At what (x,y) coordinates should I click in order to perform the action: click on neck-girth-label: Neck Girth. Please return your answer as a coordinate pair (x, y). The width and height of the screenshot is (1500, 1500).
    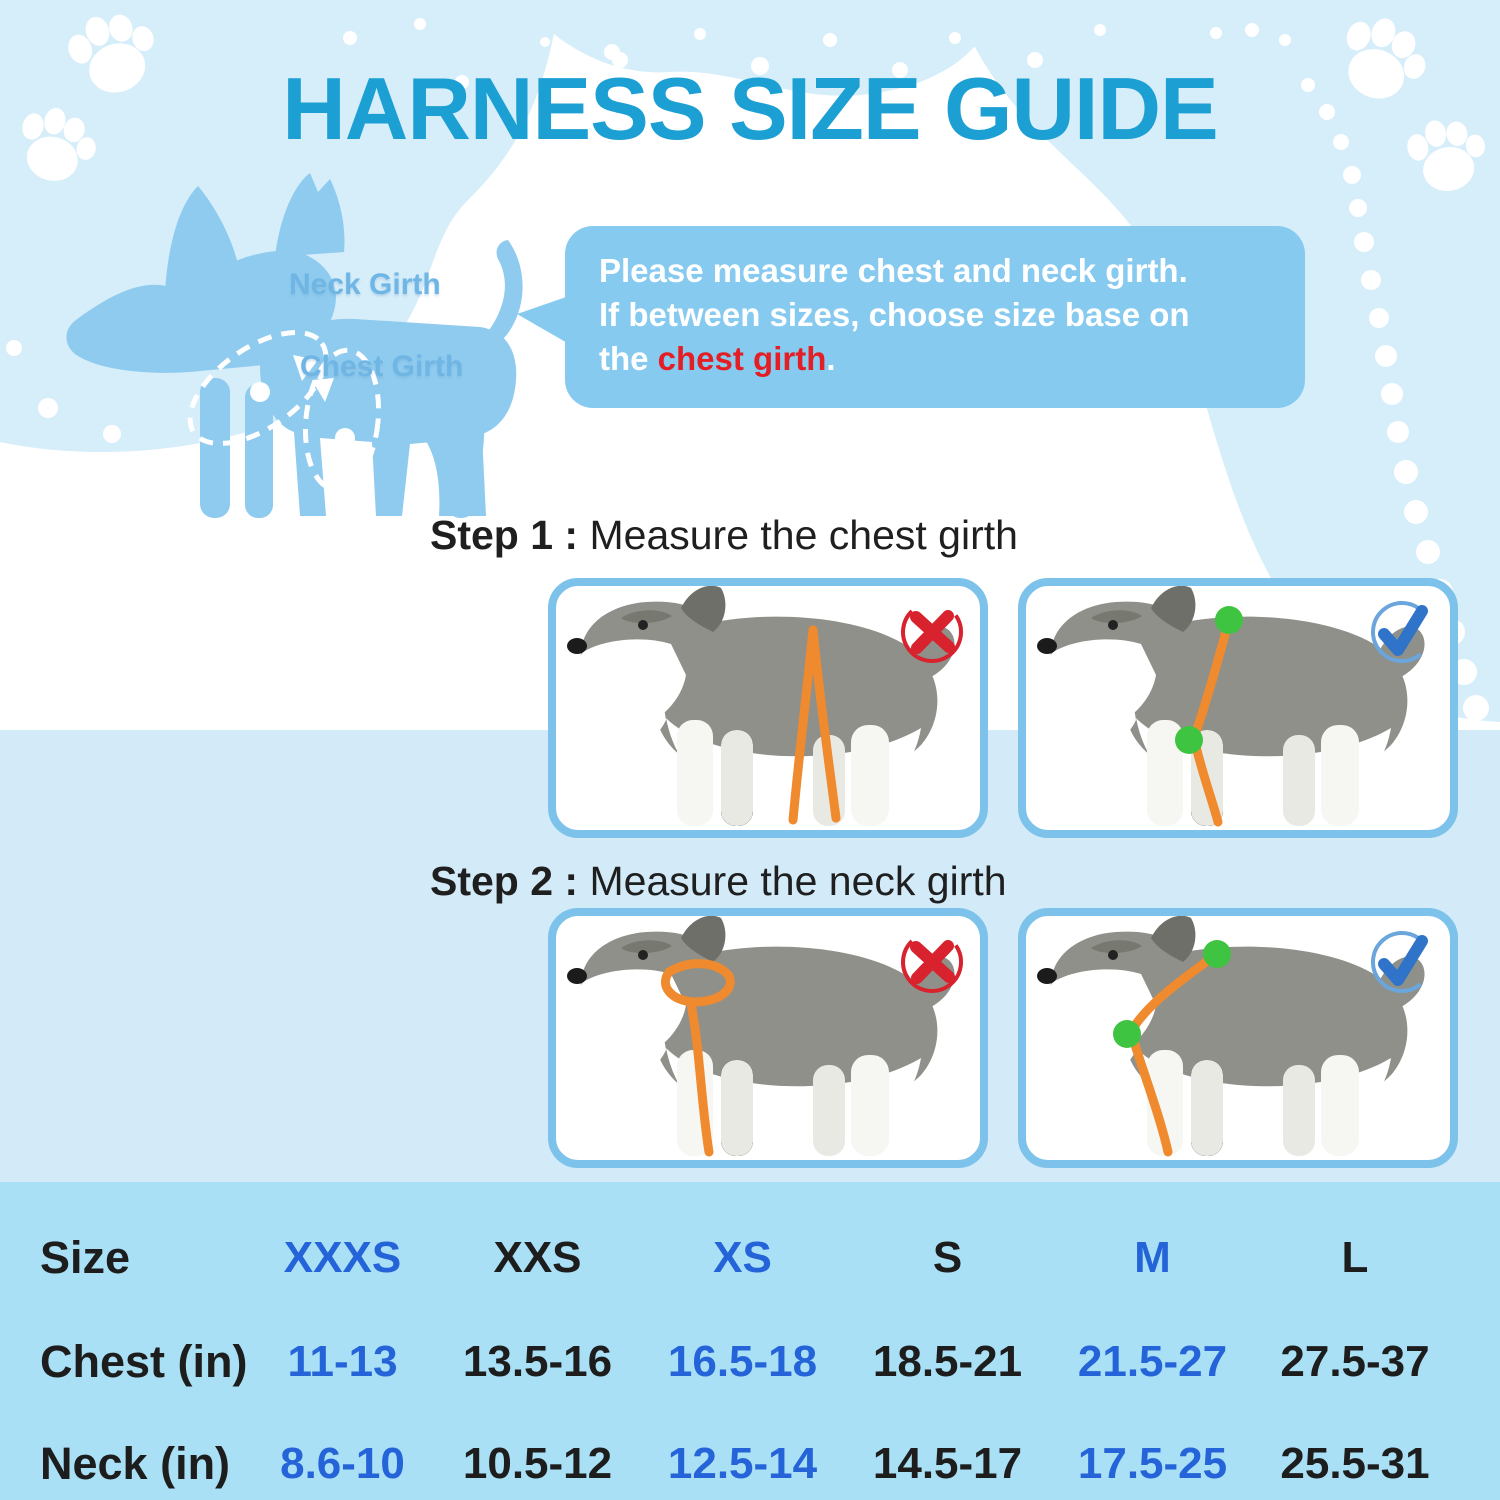
    Looking at the image, I should click on (365, 284).